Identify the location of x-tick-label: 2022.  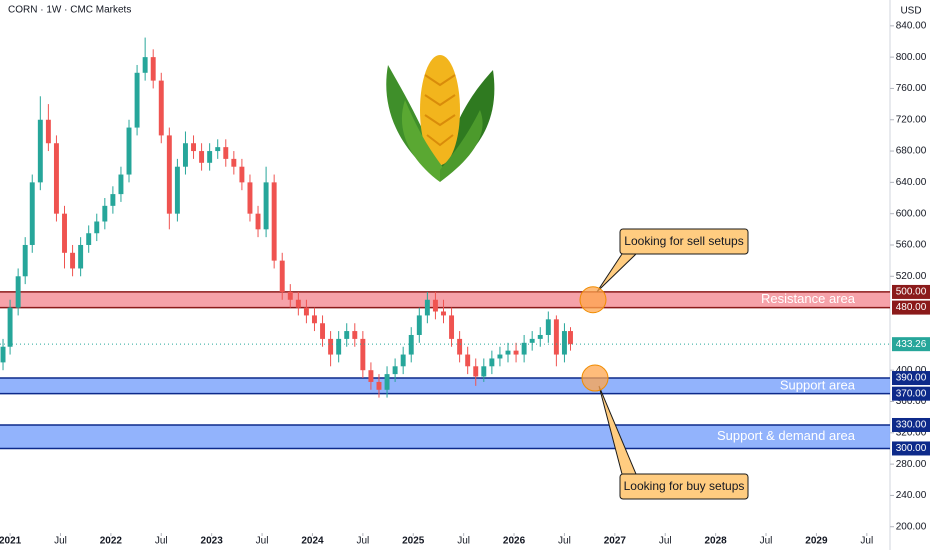
(111, 541).